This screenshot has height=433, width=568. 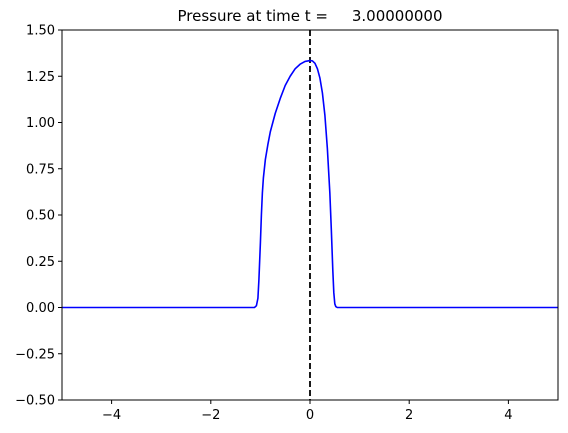 What do you see at coordinates (111, 415) in the screenshot?
I see `x-tick-label: −4` at bounding box center [111, 415].